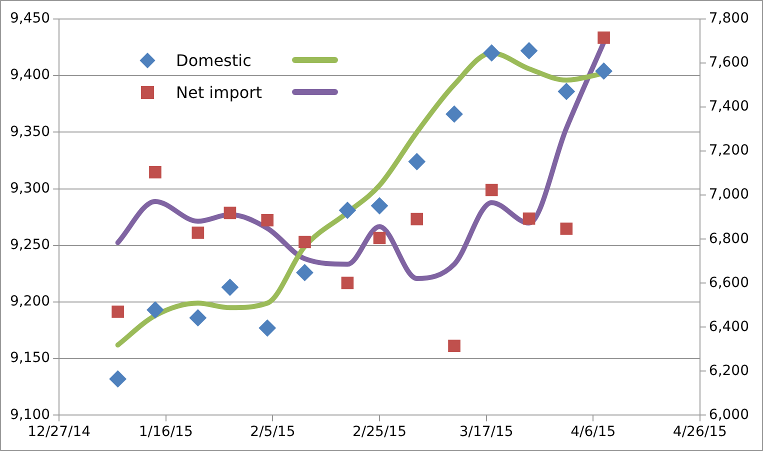 This screenshot has height=451, width=763. I want to click on y-tick-label: 9,250, so click(30, 245).